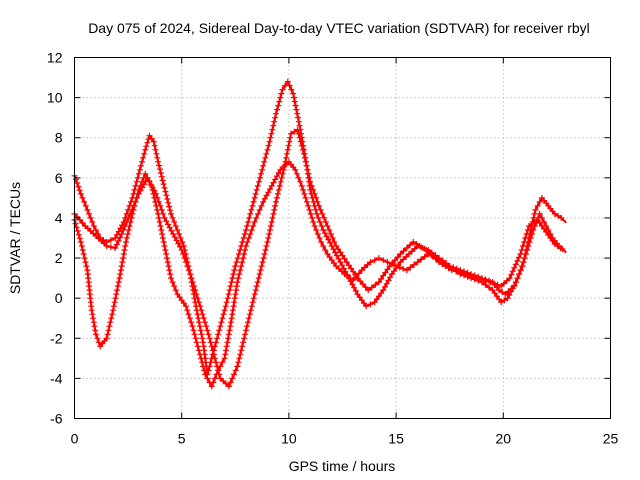 This screenshot has height=480, width=640. Describe the element at coordinates (55, 58) in the screenshot. I see `y-tick-label: 12` at that location.